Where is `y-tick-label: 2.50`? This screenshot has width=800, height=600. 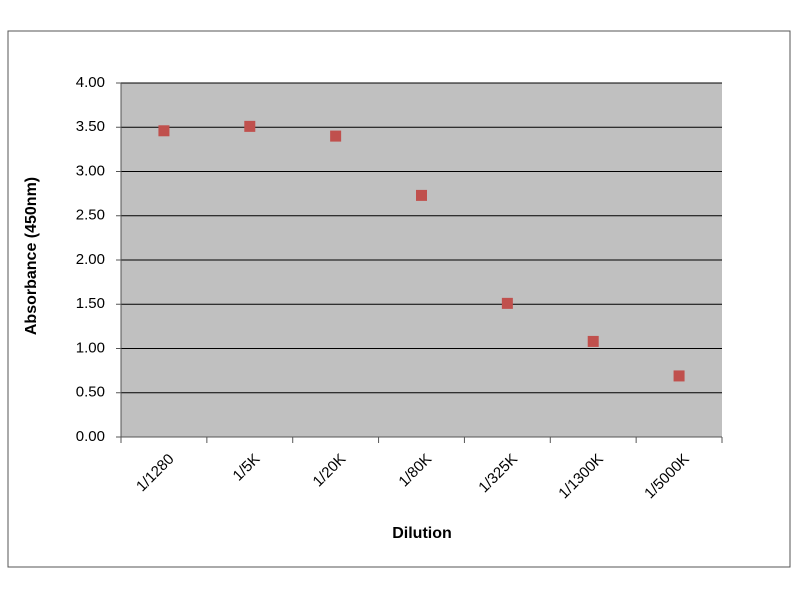 y-tick-label: 2.50 is located at coordinates (90, 215).